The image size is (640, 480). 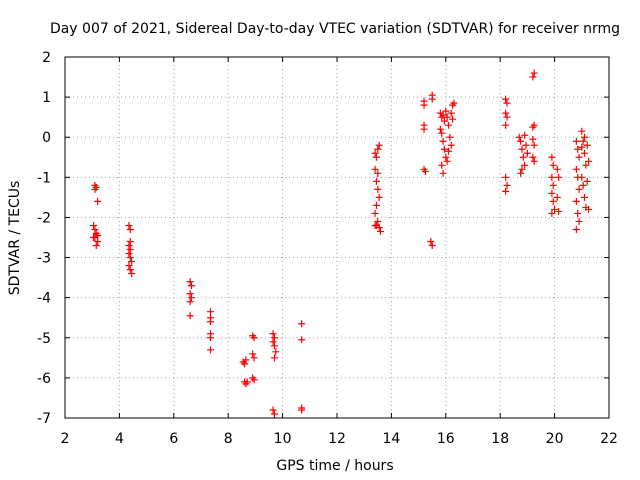 I want to click on x-tick-label: 12, so click(x=337, y=439).